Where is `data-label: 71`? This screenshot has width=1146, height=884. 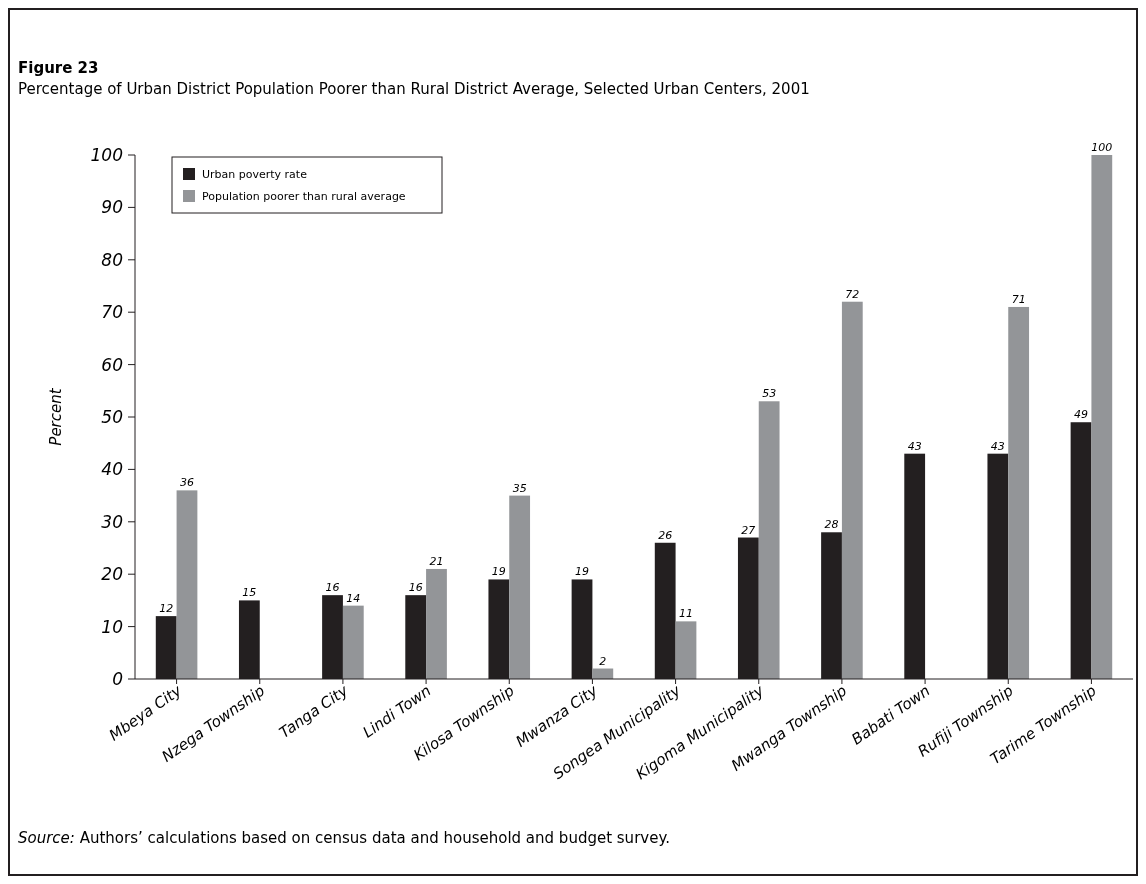
data-label: 71 is located at coordinates (1018, 299).